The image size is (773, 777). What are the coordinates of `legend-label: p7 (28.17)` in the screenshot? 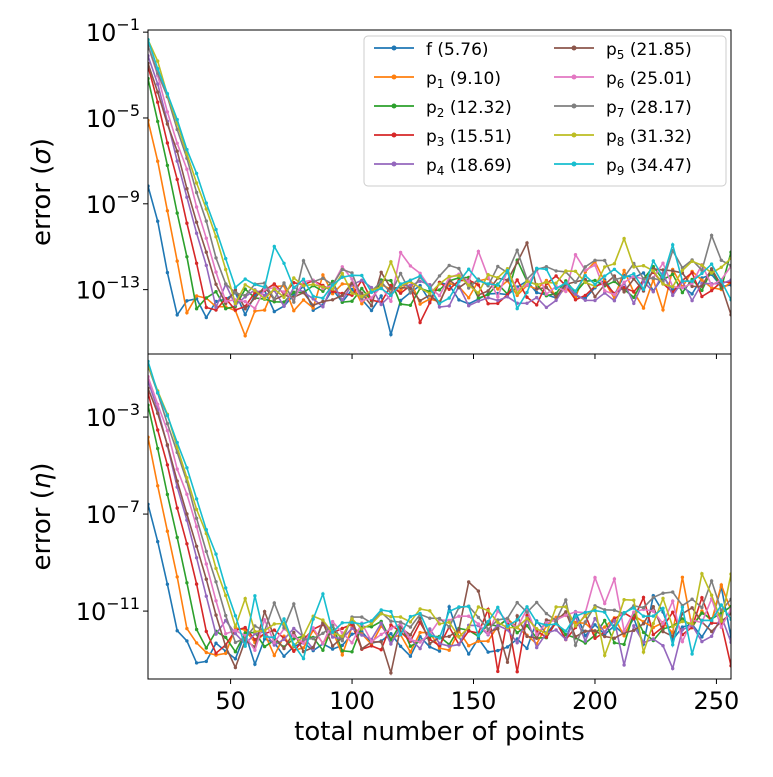 It's located at (649, 109).